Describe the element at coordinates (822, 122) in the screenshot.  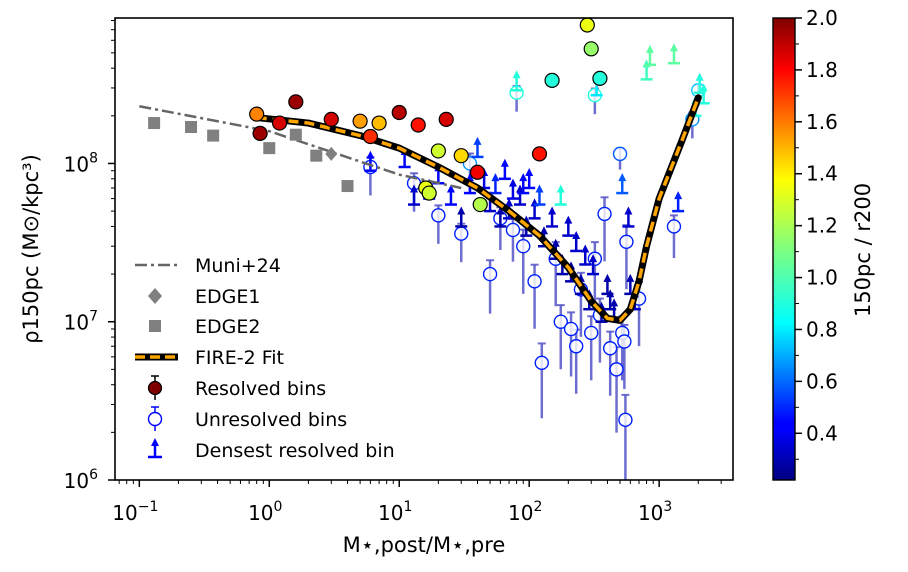
I see `colorbar-tick-label: 1.6` at that location.